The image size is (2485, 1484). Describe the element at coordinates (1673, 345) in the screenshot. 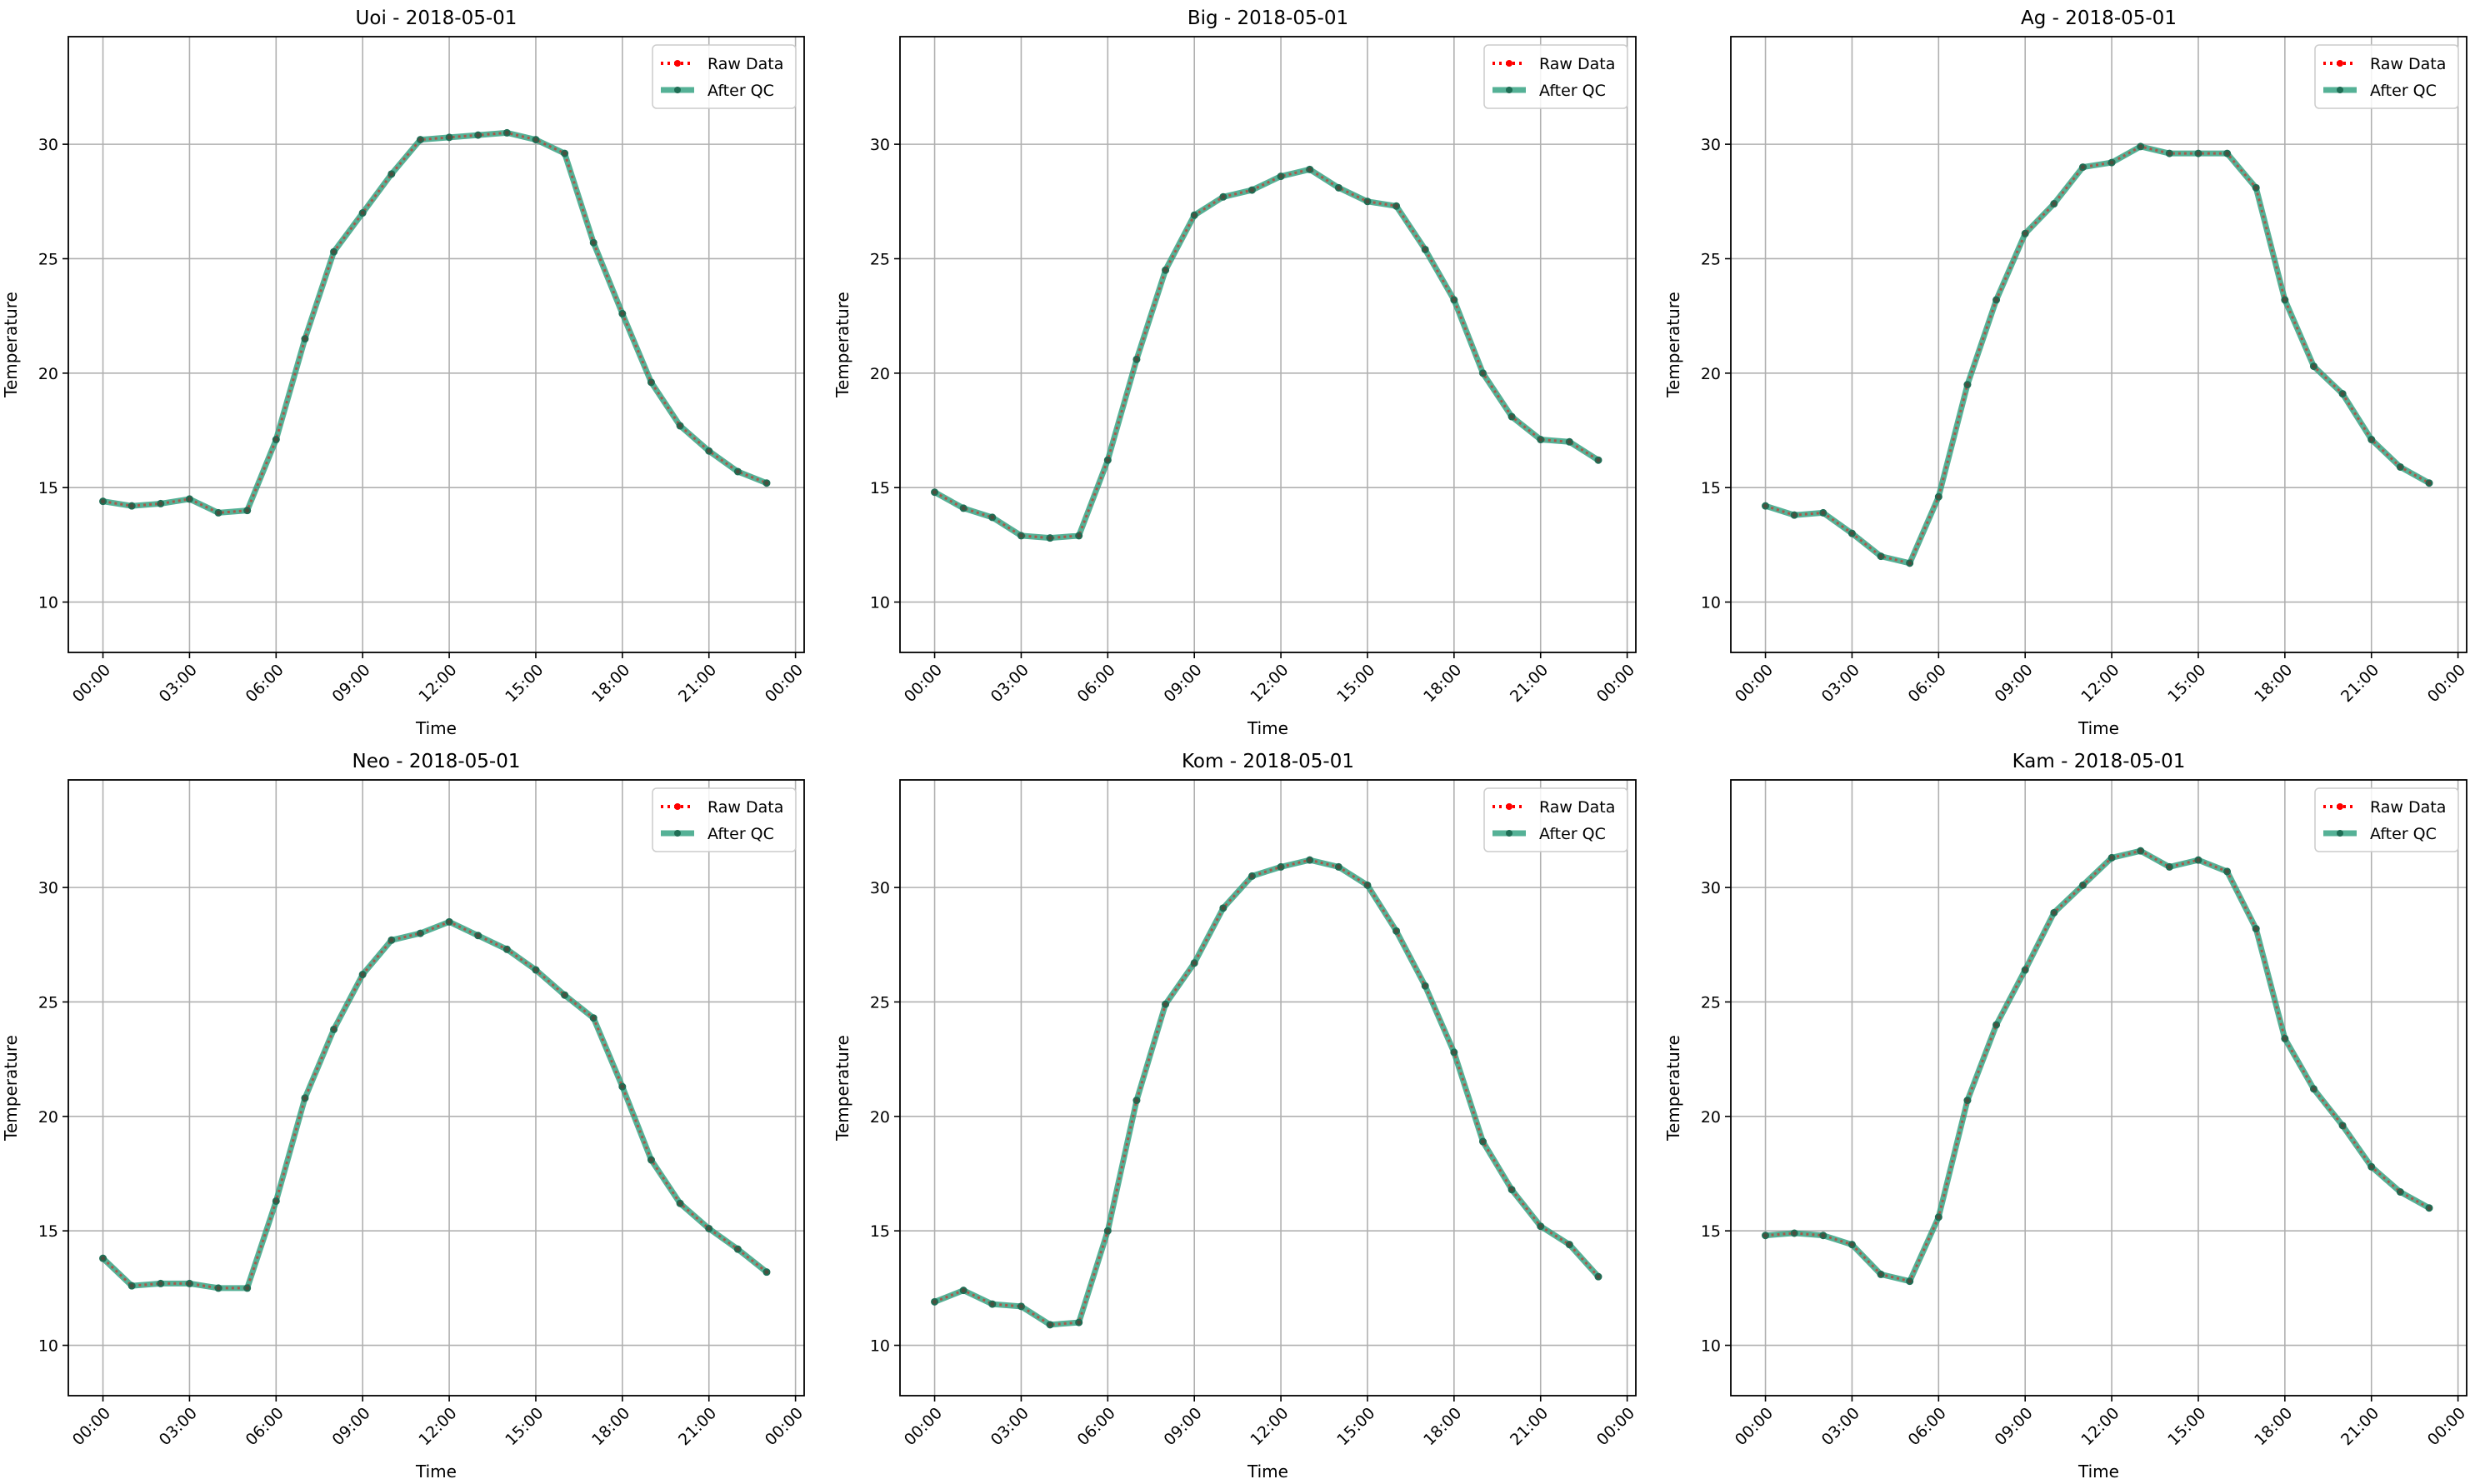

I see `y-axis-label: Temperature` at that location.